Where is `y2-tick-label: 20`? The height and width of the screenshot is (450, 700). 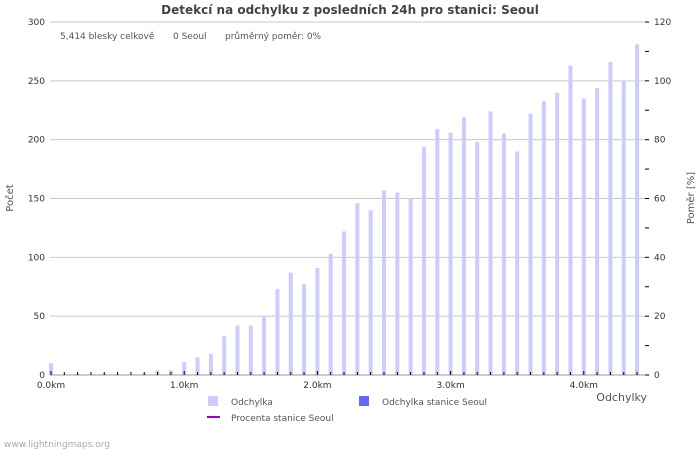
y2-tick-label: 20 is located at coordinates (660, 317).